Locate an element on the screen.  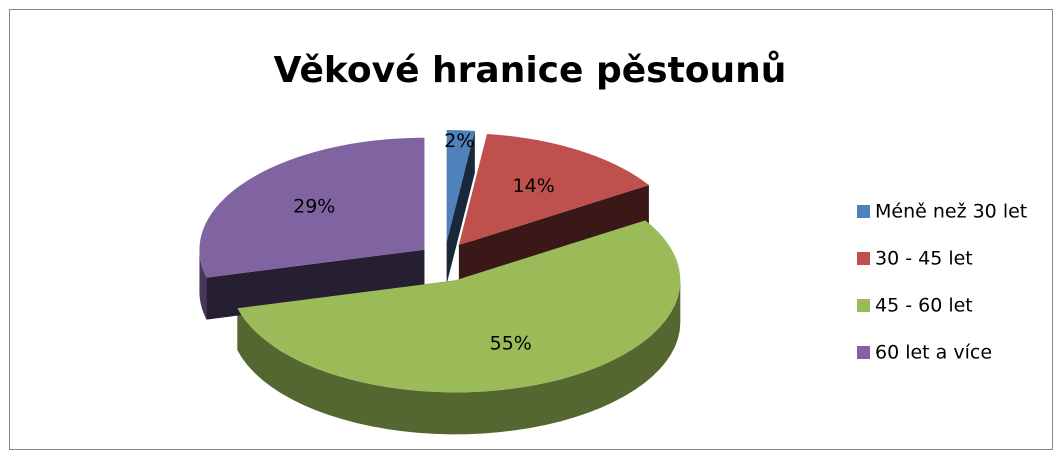
data-label: 2% is located at coordinates (459, 141).